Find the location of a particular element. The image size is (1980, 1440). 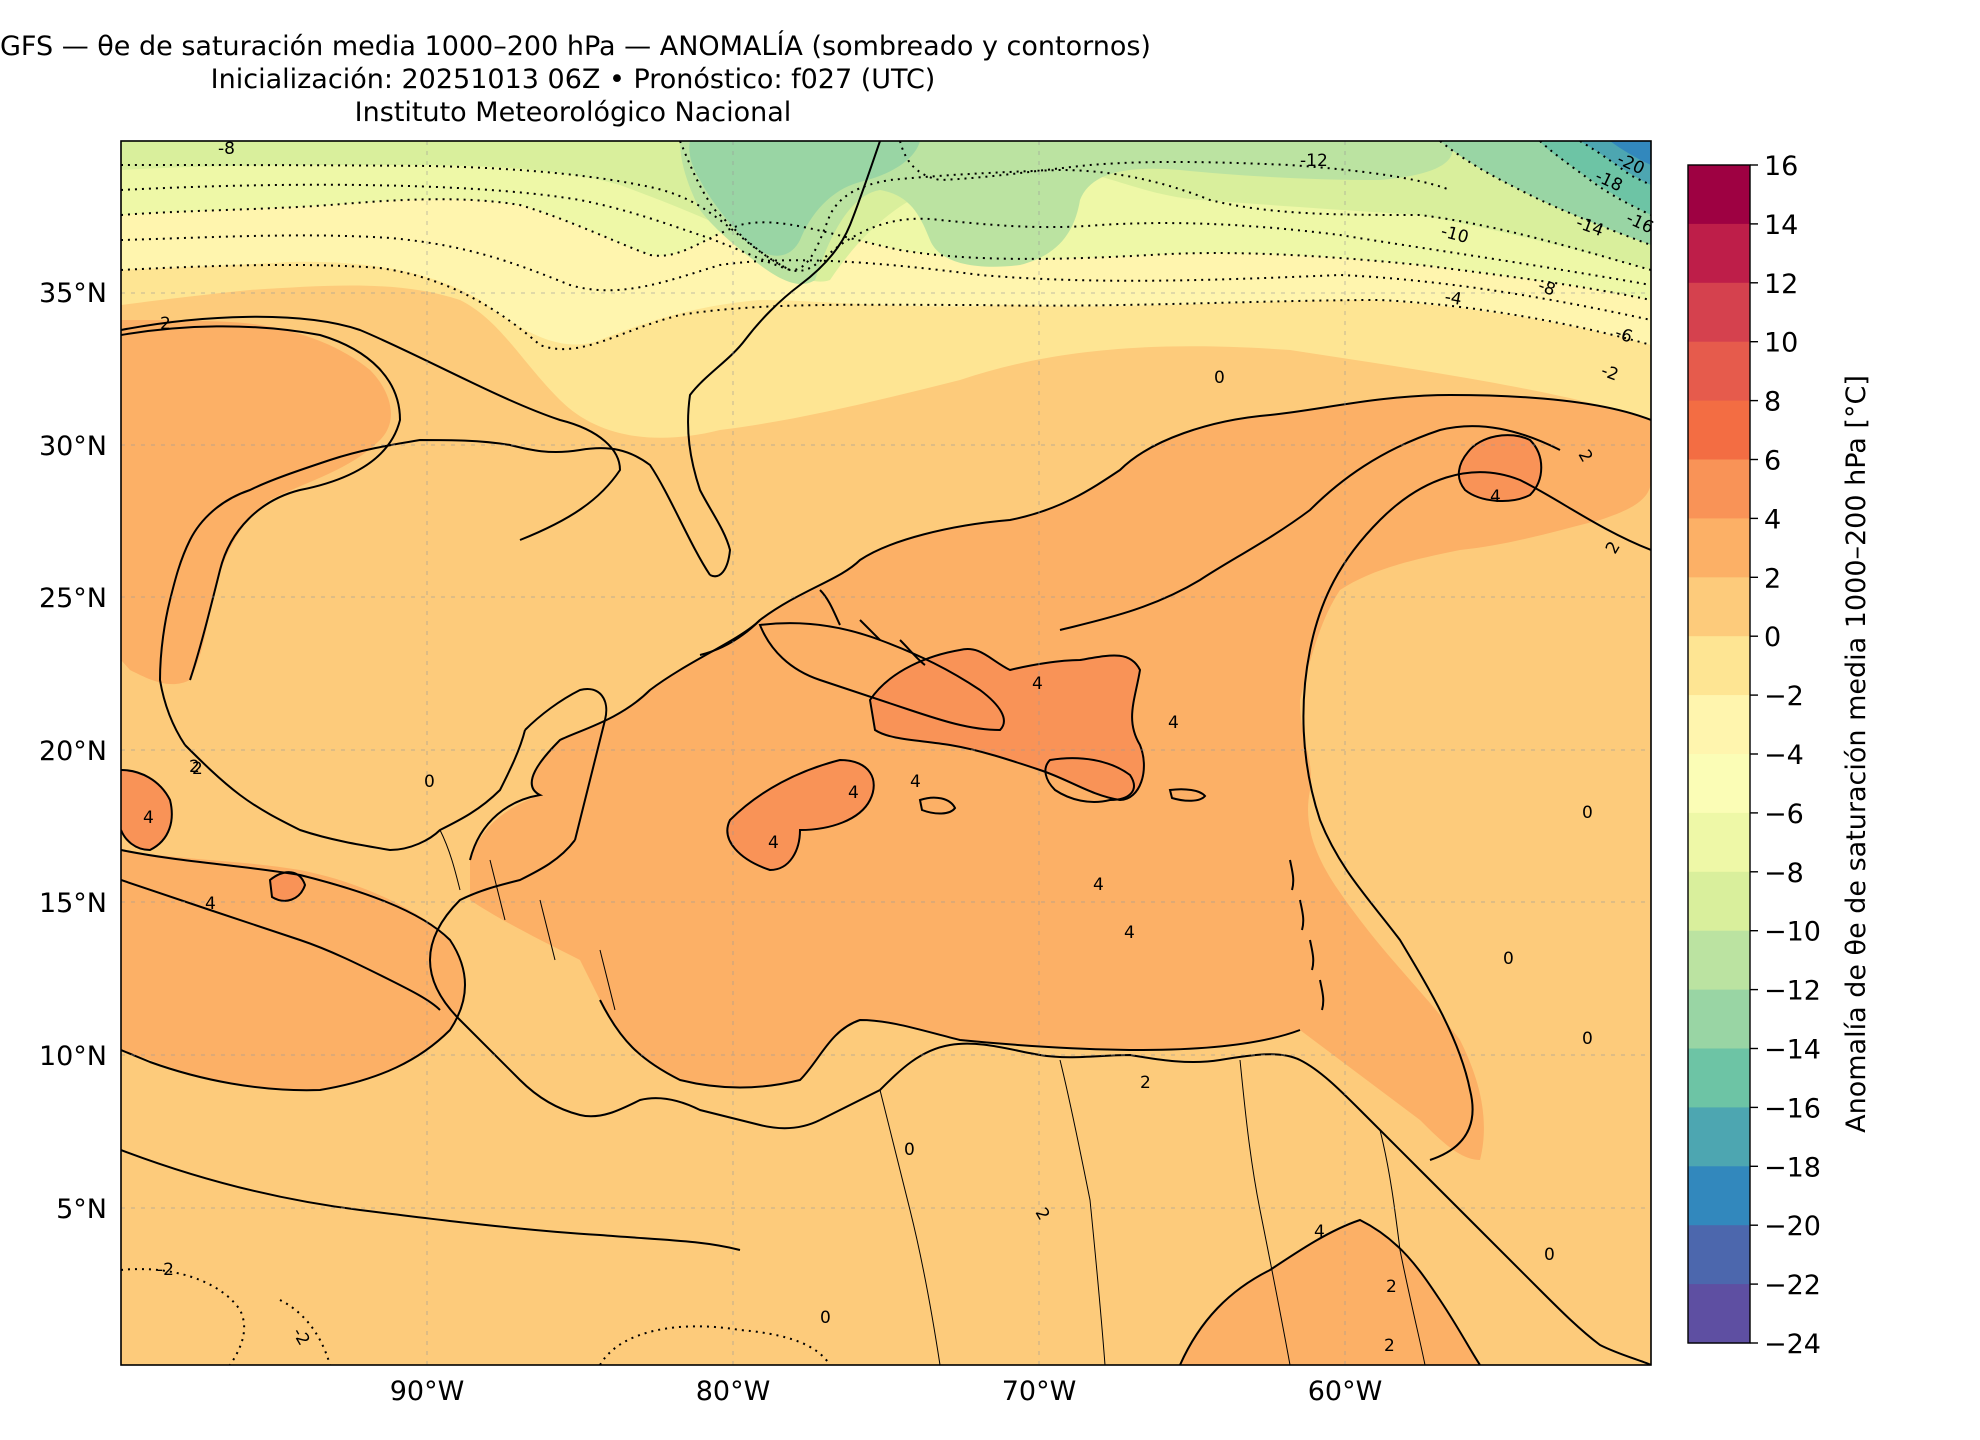

coast-hispaniola is located at coordinates (1089, 780).